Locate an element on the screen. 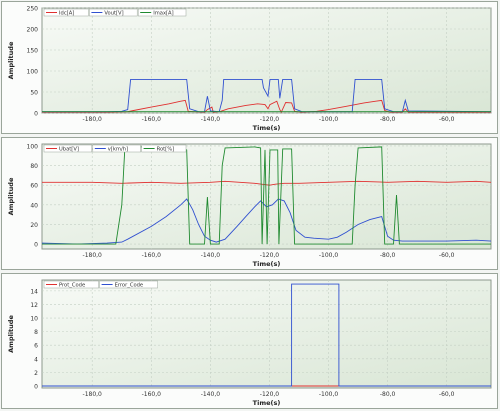 This screenshot has width=500, height=411. y-tick-label: 150 is located at coordinates (33, 51).